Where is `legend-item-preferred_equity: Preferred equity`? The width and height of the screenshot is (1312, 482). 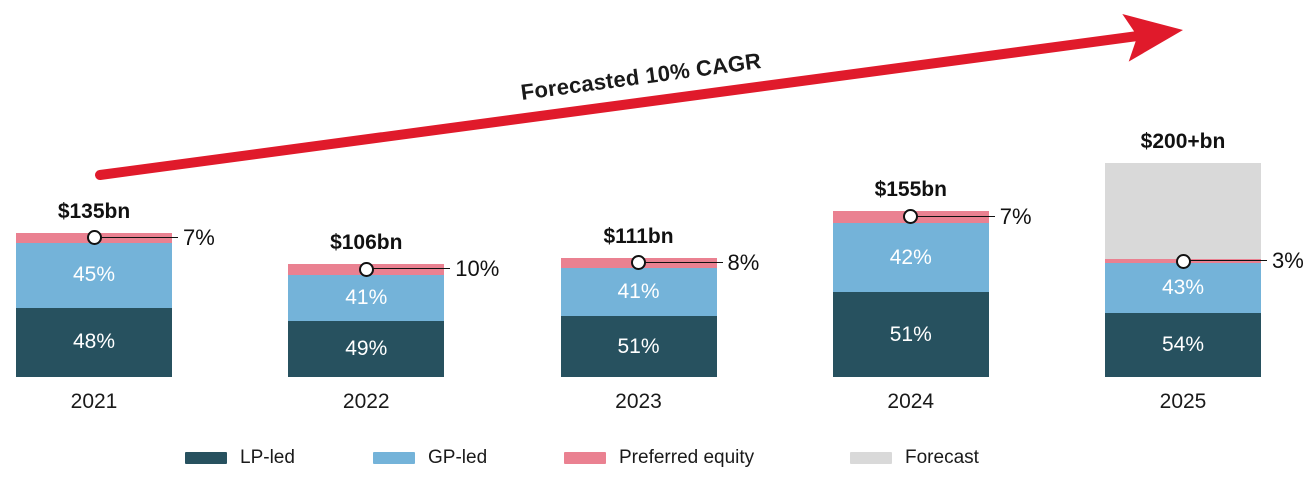 legend-item-preferred_equity: Preferred equity is located at coordinates (659, 458).